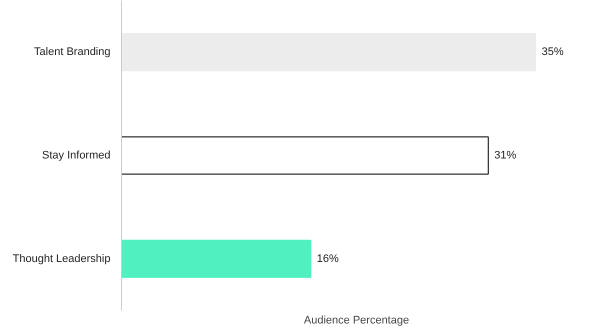 The height and width of the screenshot is (329, 591). What do you see at coordinates (72, 52) in the screenshot?
I see `y-tick-label: Talent Branding` at bounding box center [72, 52].